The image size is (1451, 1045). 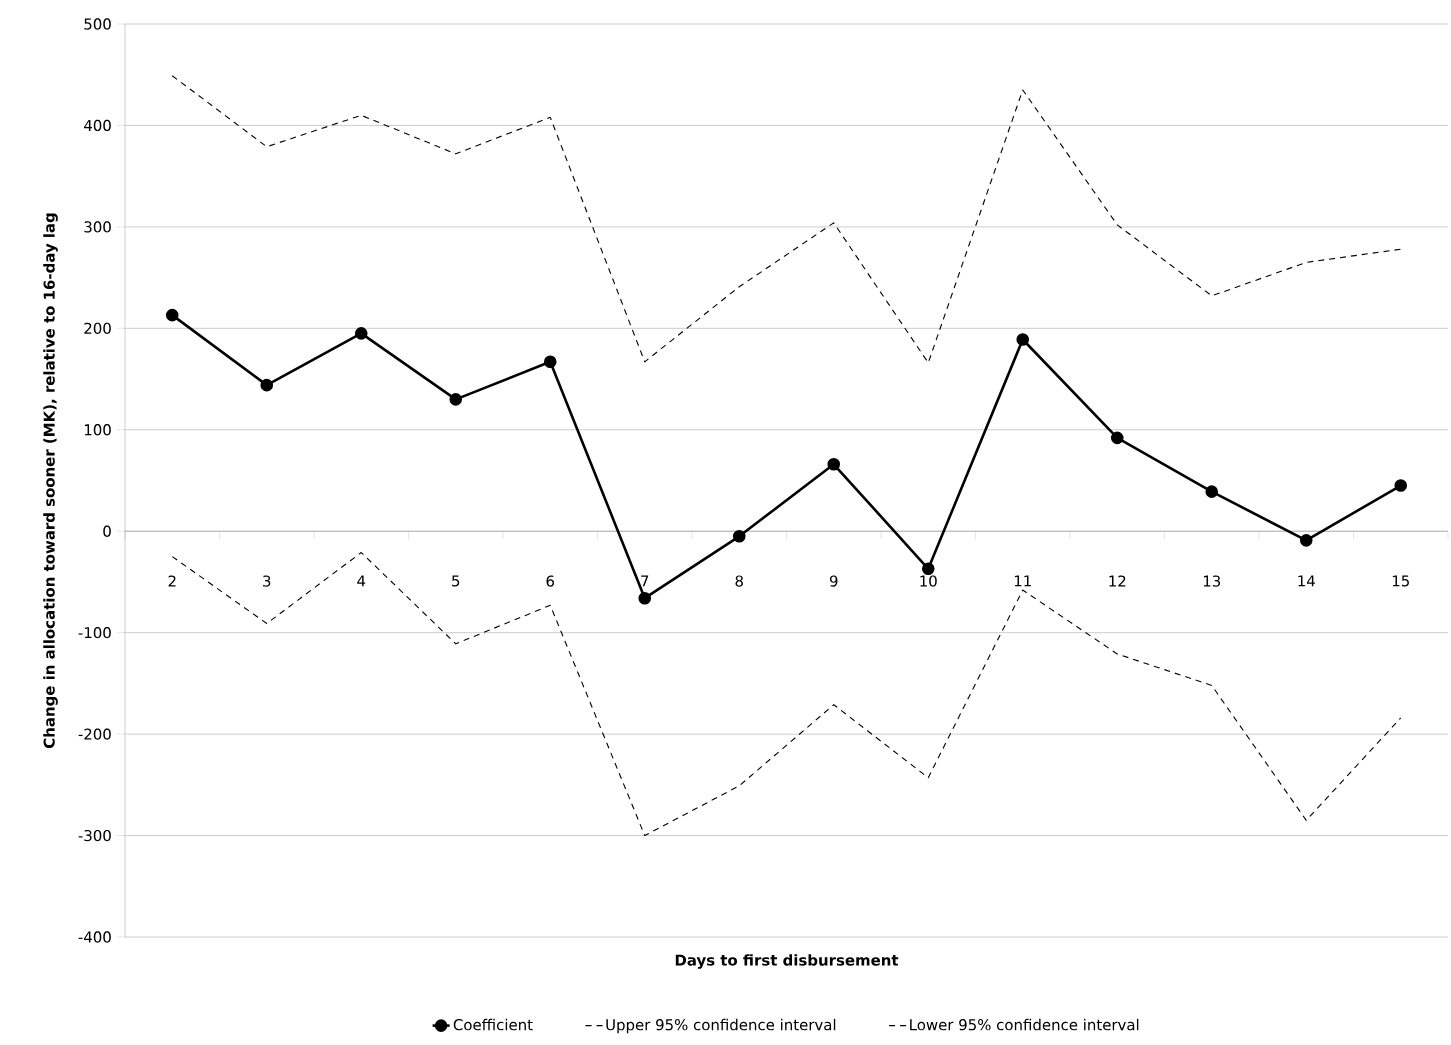 What do you see at coordinates (456, 581) in the screenshot?
I see `x-tick-label: 5` at bounding box center [456, 581].